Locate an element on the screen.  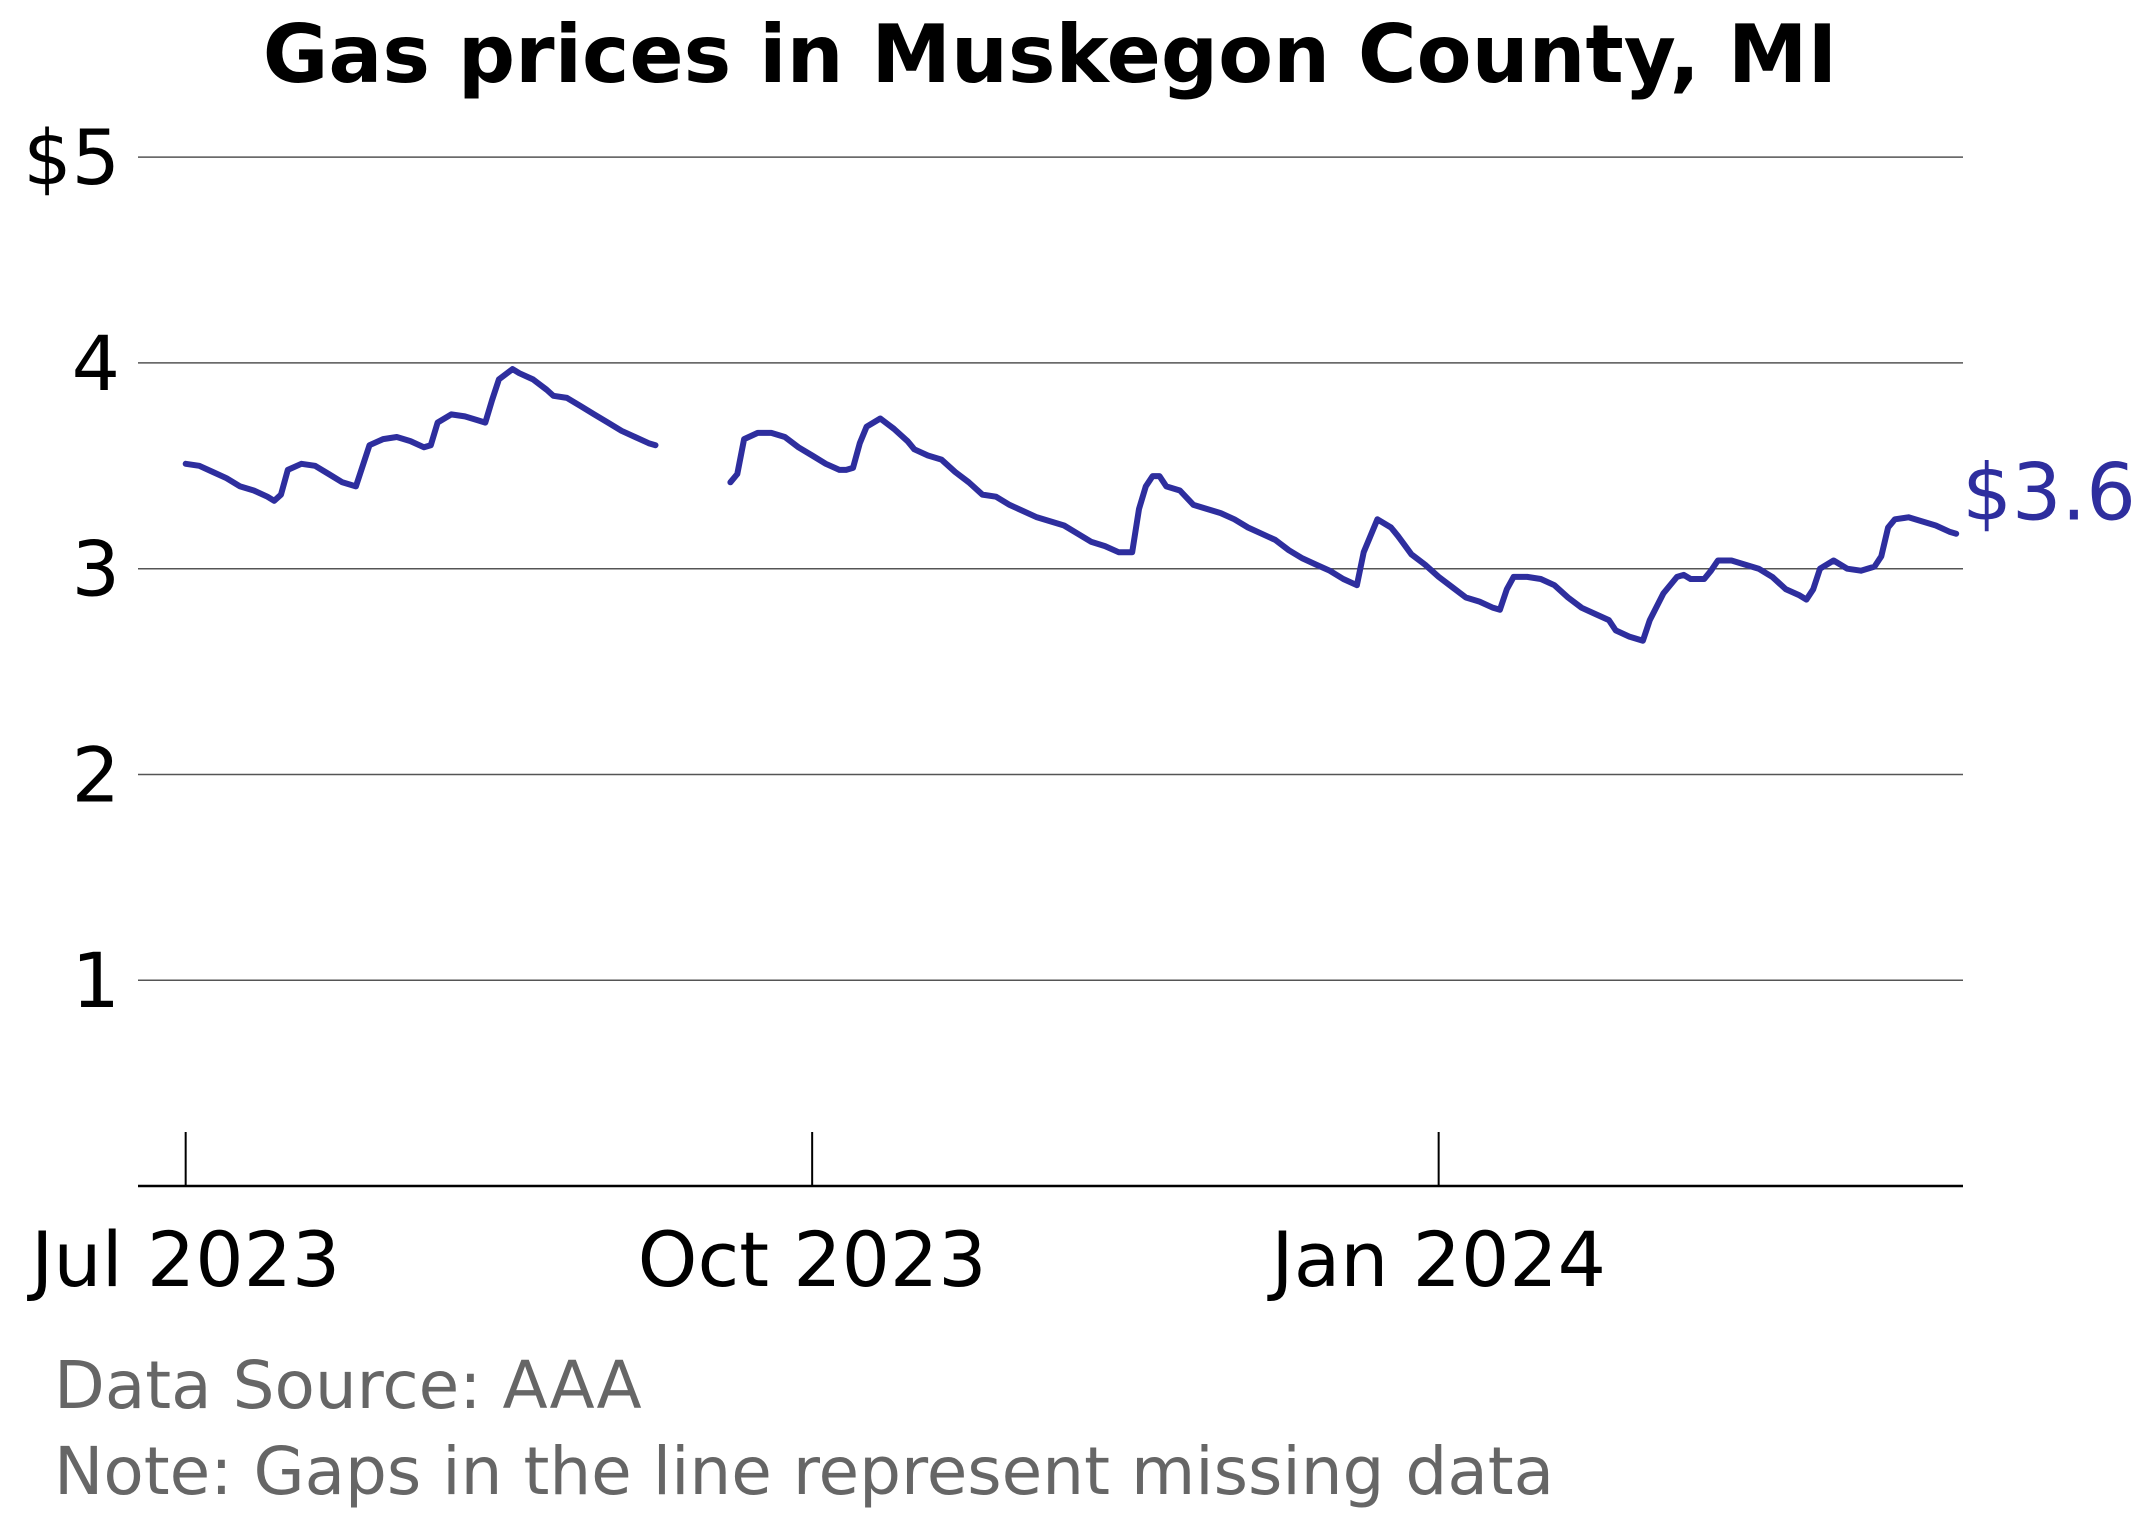
x-tick-label-2: Jan 2024 is located at coordinates (1436, 1259).